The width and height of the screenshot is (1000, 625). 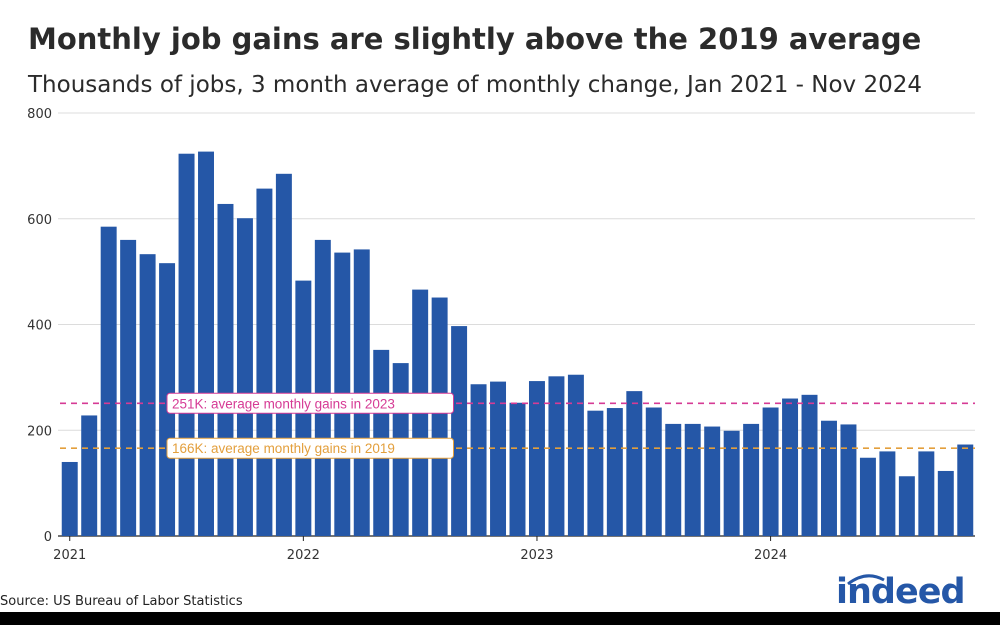 I want to click on y-tick-label: 800, so click(x=39, y=114).